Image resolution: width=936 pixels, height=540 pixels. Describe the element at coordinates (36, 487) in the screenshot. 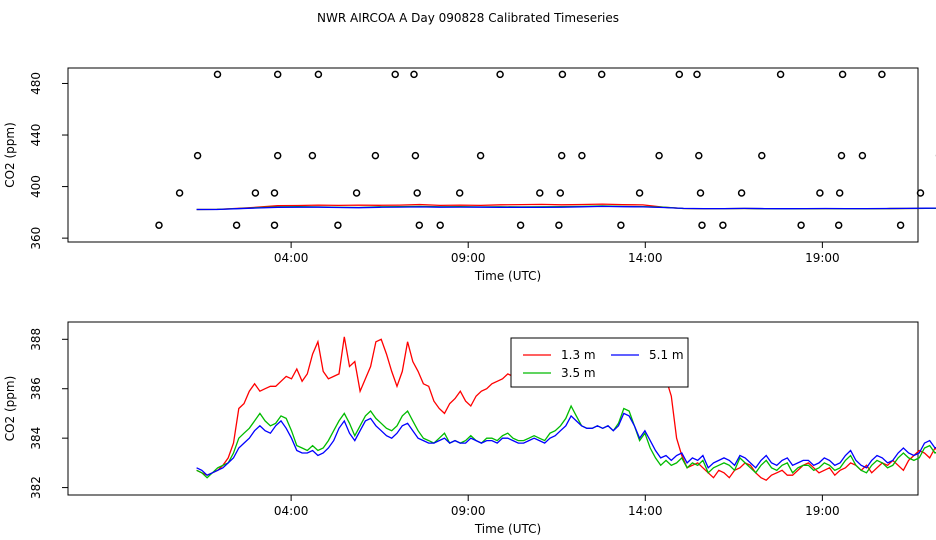

I see `y-tick-label: 382` at that location.